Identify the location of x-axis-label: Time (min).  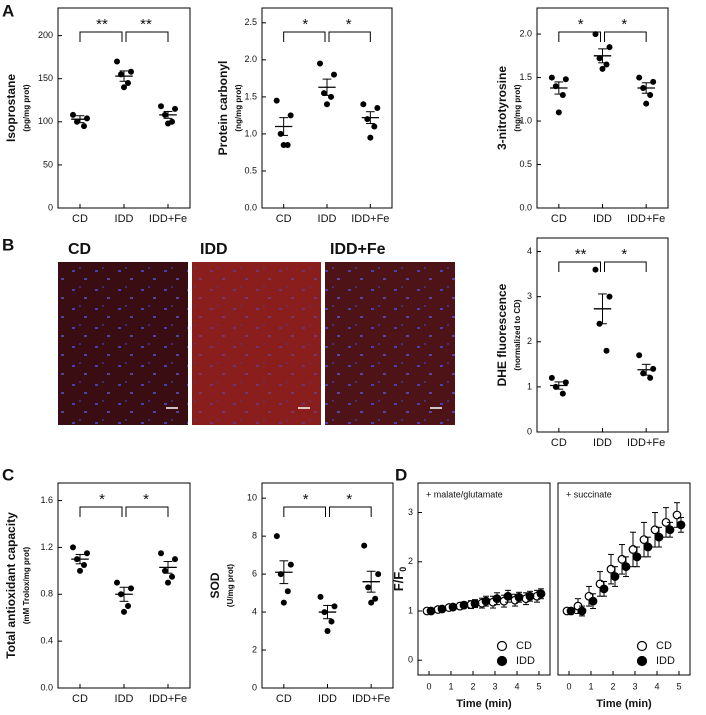
(484, 704).